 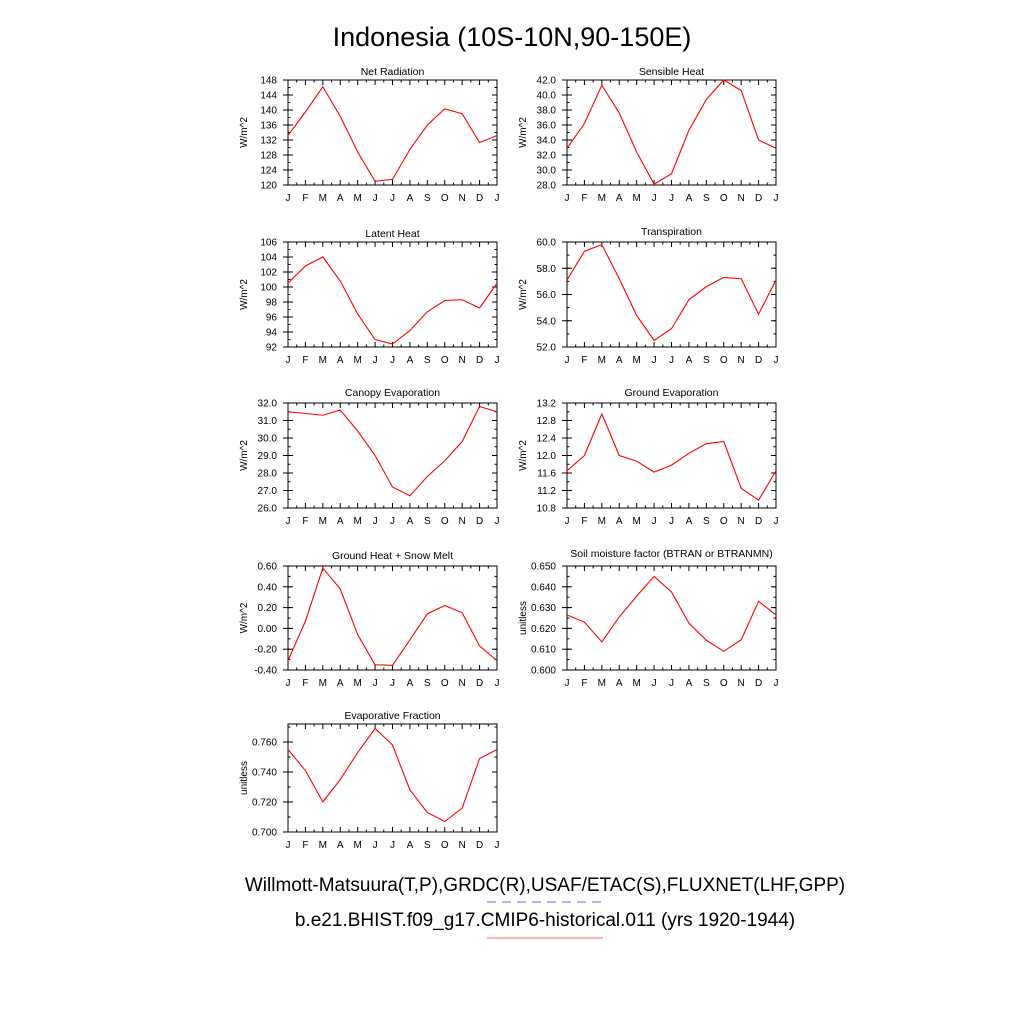 I want to click on y-tick-label: 148, so click(x=268, y=81).